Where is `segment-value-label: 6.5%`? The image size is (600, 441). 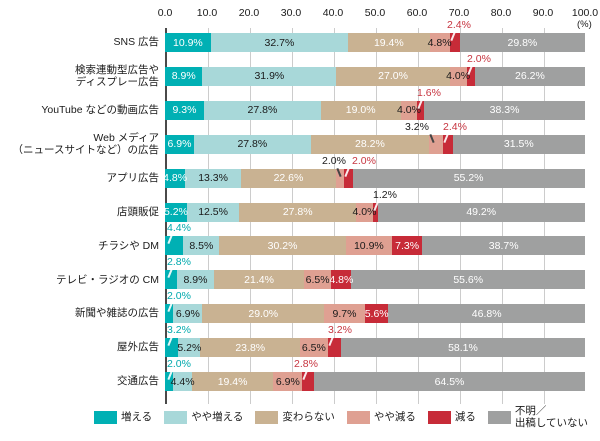 segment-value-label: 6.5% is located at coordinates (317, 279).